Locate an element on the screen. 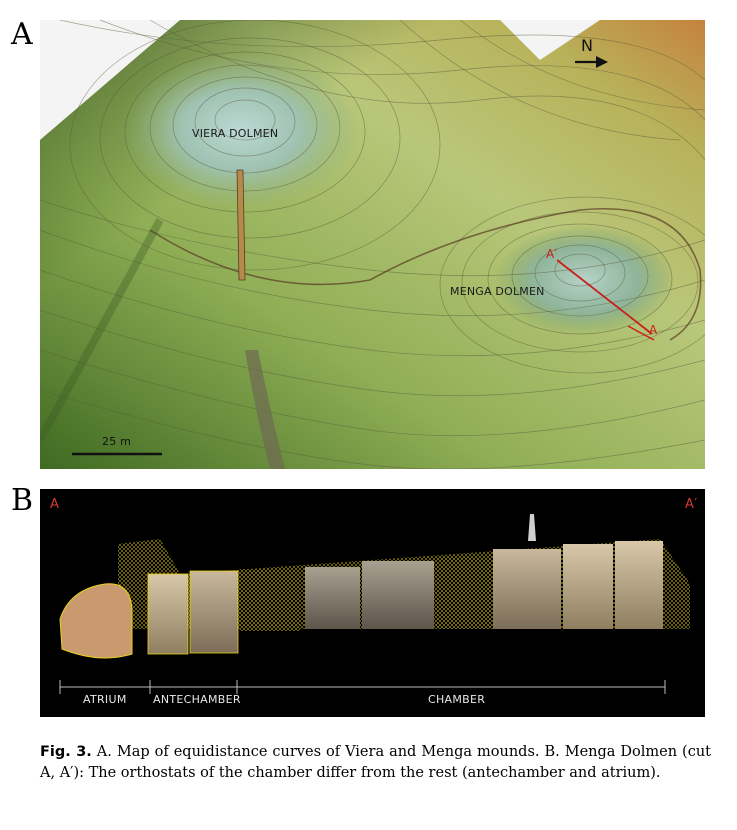 The width and height of the screenshot is (737, 830). menga-dolmen-label: MENGA DOLMEN is located at coordinates (497, 291).